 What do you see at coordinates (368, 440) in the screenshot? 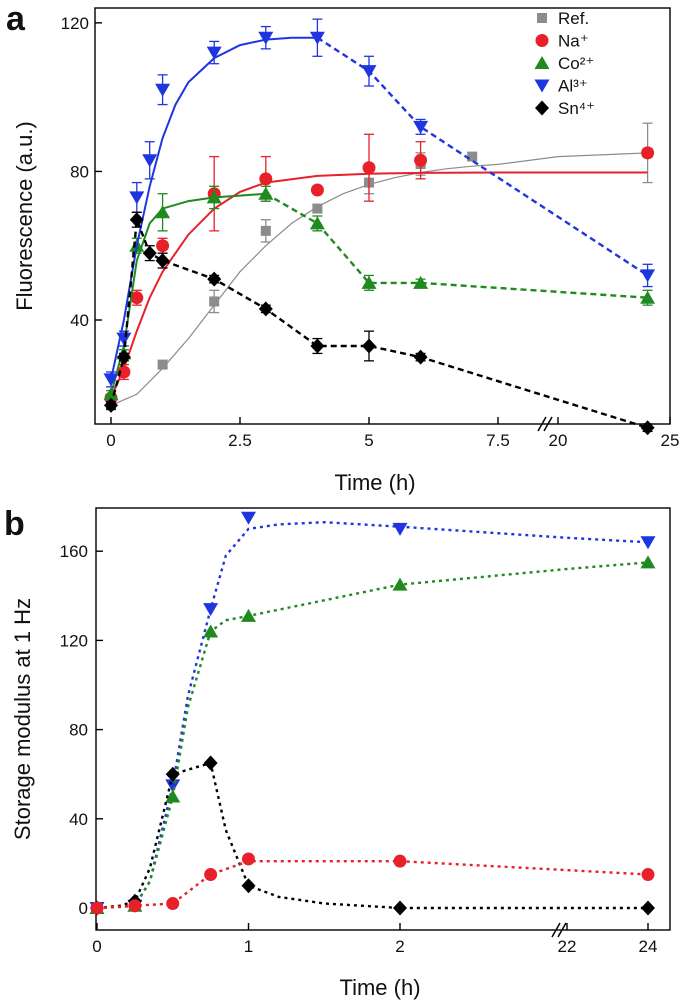
I see `panel-a-xtick-label: 5` at bounding box center [368, 440].